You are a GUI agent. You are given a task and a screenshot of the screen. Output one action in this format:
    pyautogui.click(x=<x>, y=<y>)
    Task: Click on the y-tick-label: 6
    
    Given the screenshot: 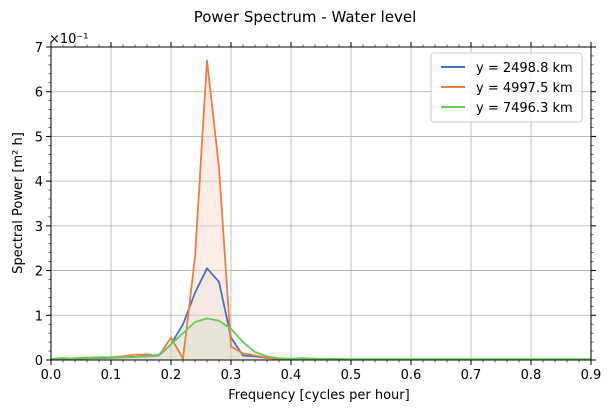 What is the action you would take?
    pyautogui.click(x=39, y=93)
    